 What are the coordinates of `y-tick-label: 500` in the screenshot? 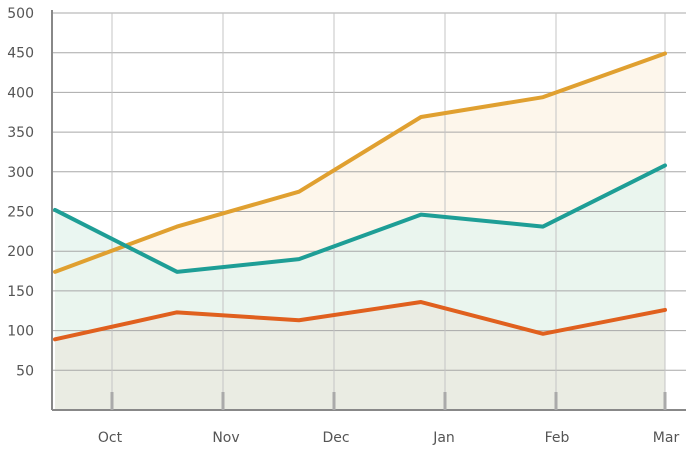 It's located at (20, 14).